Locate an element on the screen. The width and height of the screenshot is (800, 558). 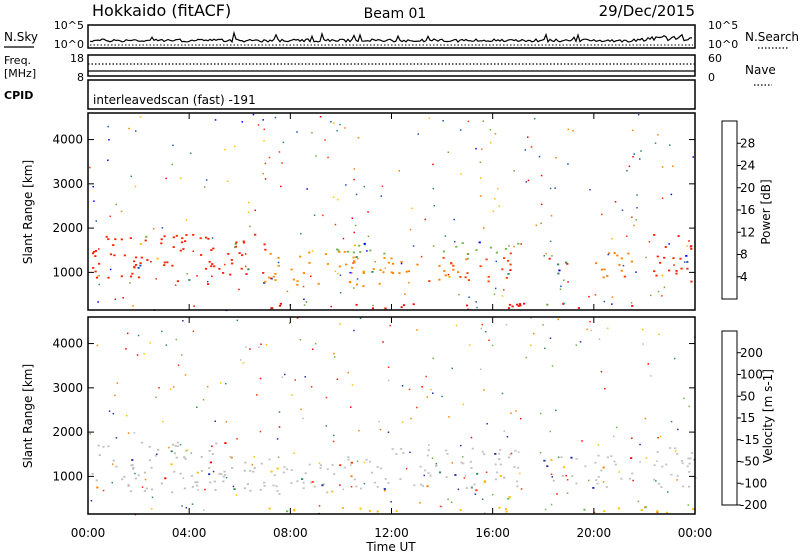
colorbar-tick-label: -100 is located at coordinates (753, 483).